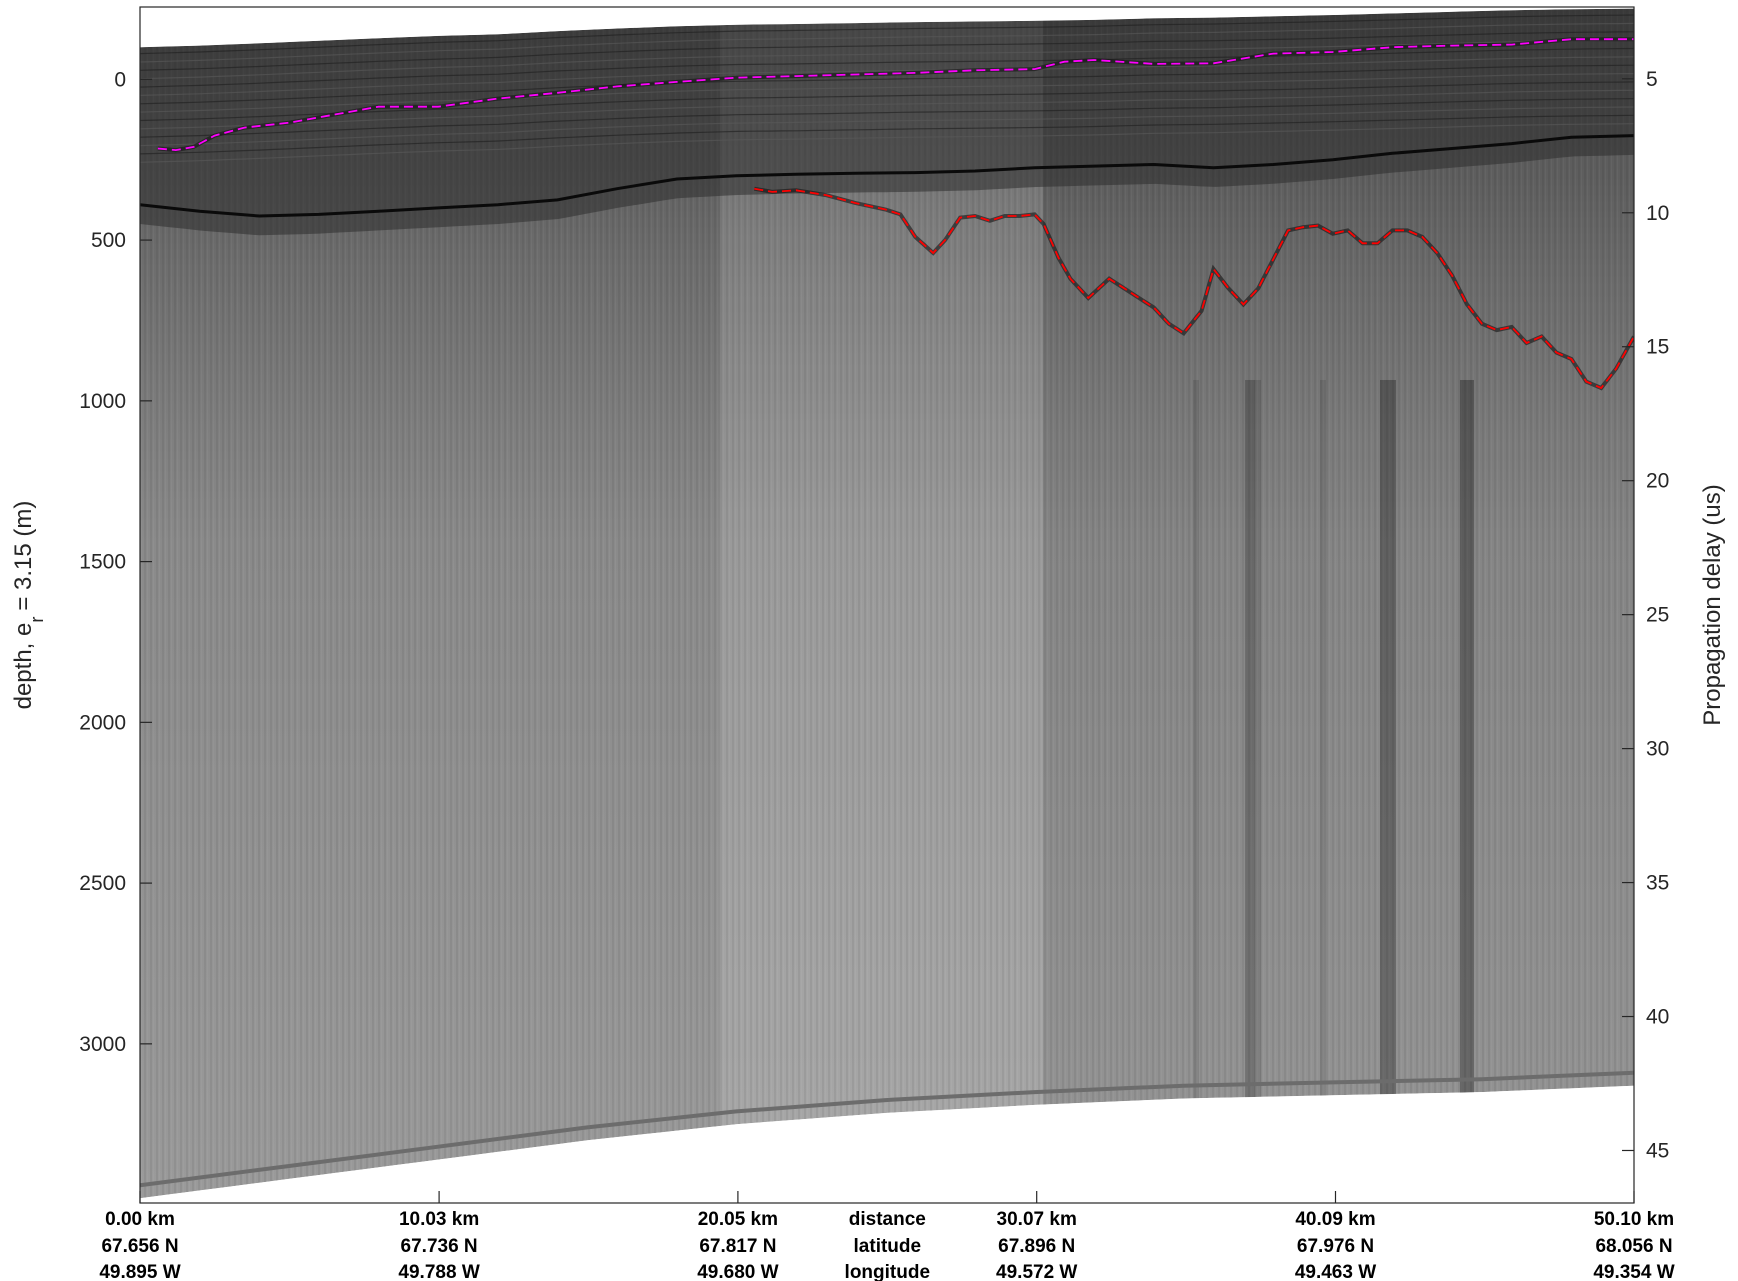  Describe the element at coordinates (1657, 615) in the screenshot. I see `y2-tick-label: 25` at that location.